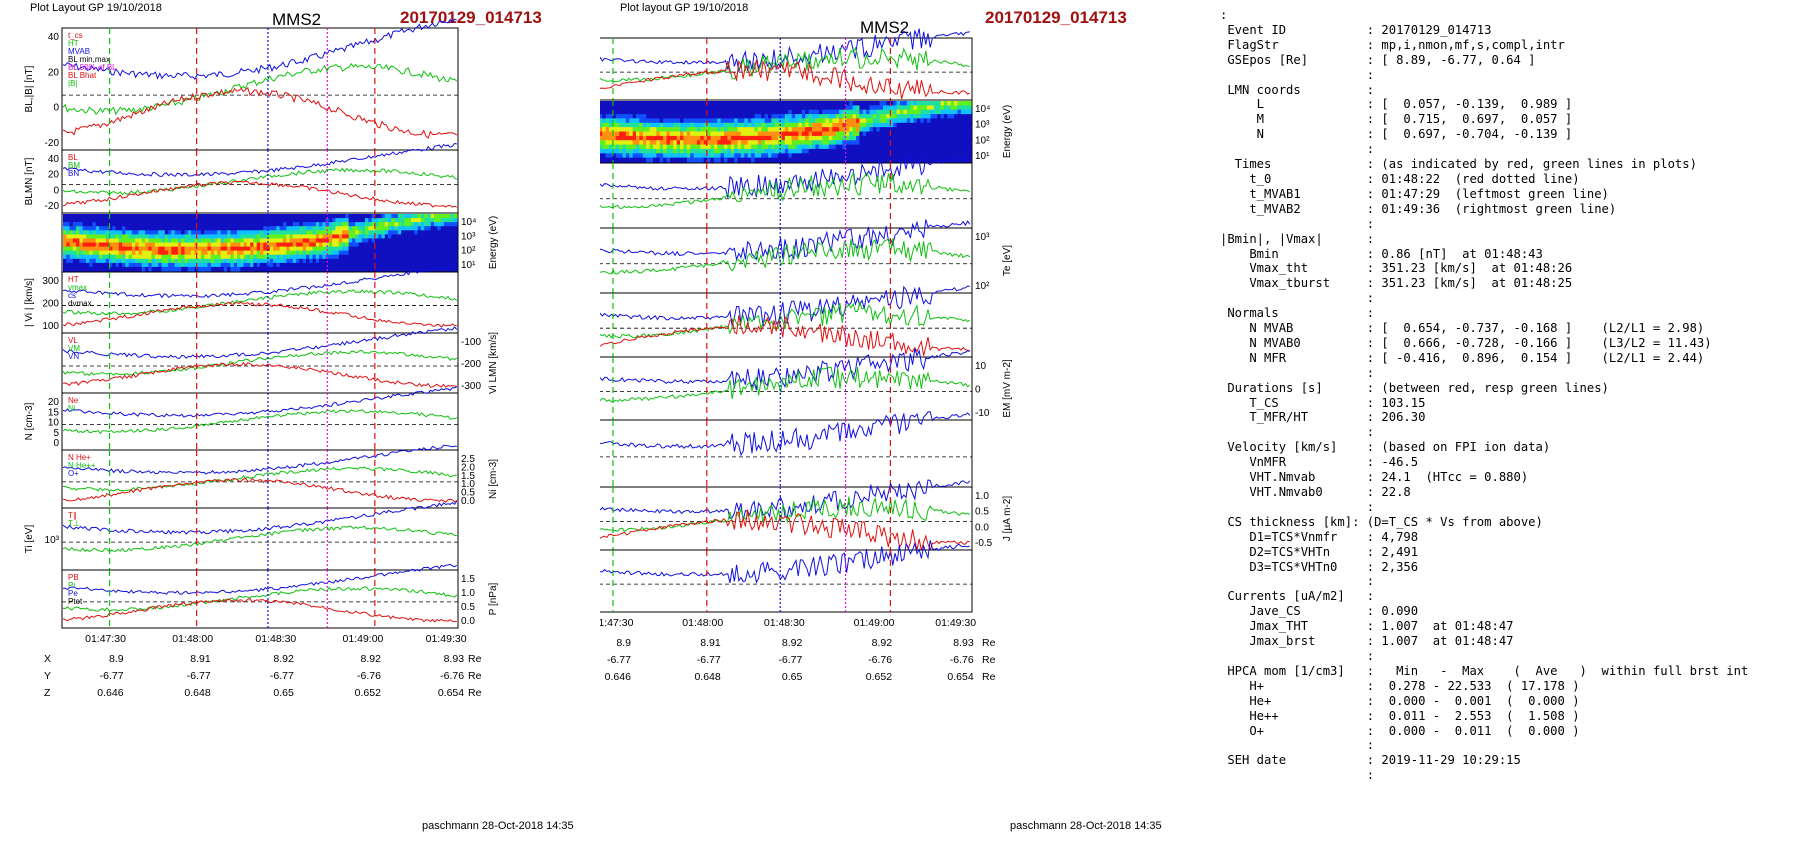  Describe the element at coordinates (468, 579) in the screenshot. I see `axis-tick-label: 1.5` at that location.